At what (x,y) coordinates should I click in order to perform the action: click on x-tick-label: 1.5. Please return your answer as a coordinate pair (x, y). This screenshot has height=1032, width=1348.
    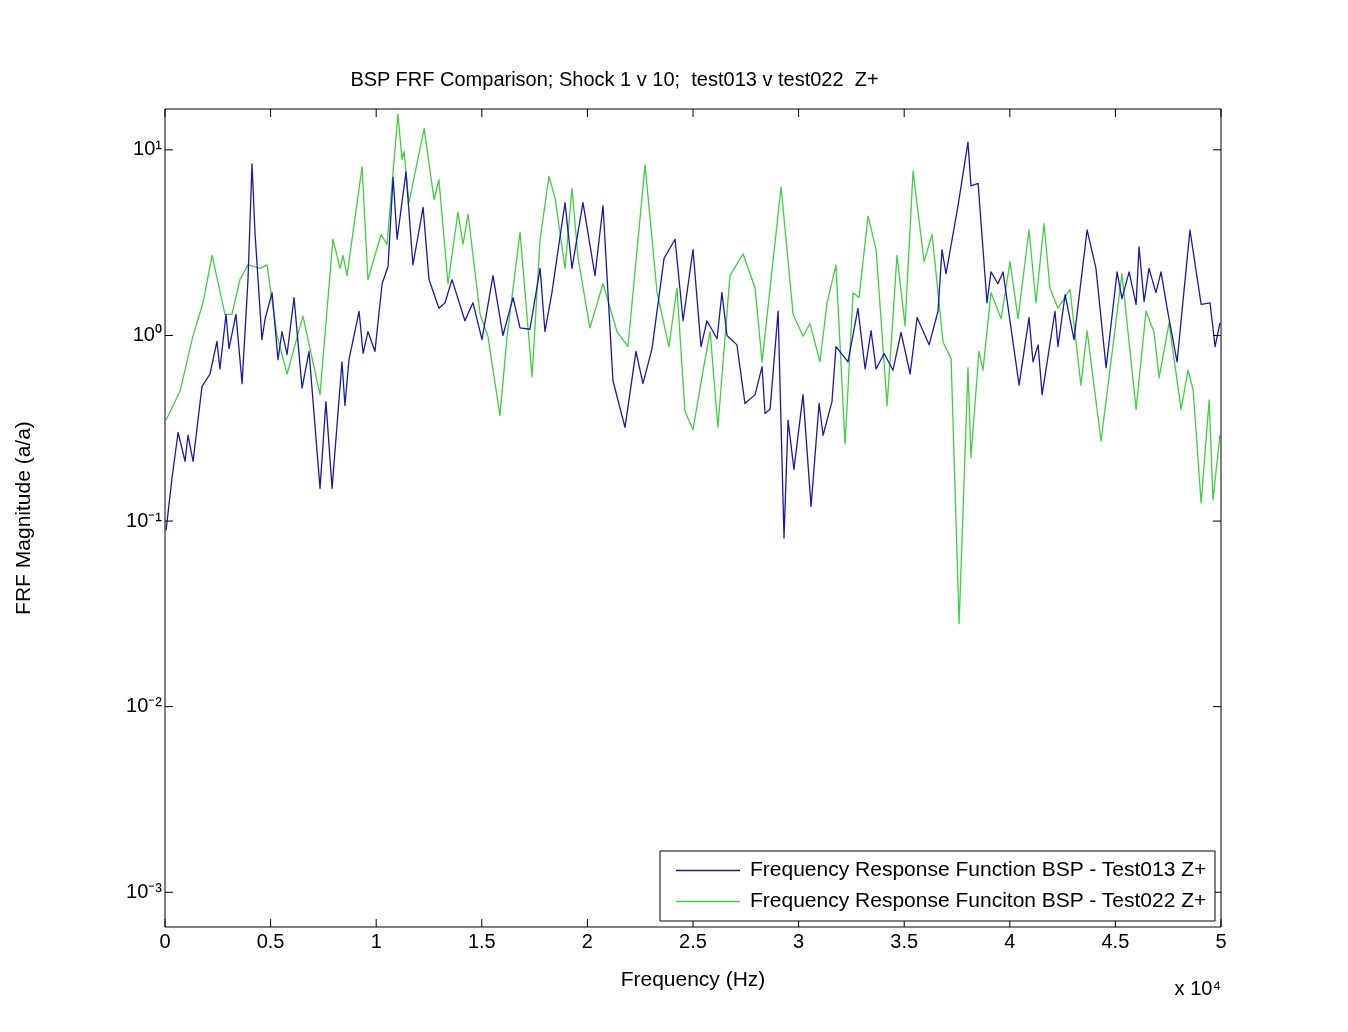
    Looking at the image, I should click on (481, 940).